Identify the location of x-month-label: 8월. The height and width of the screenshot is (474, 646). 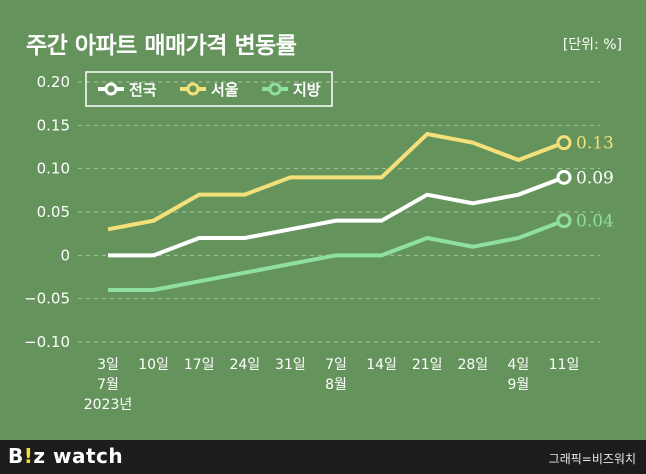
(336, 385).